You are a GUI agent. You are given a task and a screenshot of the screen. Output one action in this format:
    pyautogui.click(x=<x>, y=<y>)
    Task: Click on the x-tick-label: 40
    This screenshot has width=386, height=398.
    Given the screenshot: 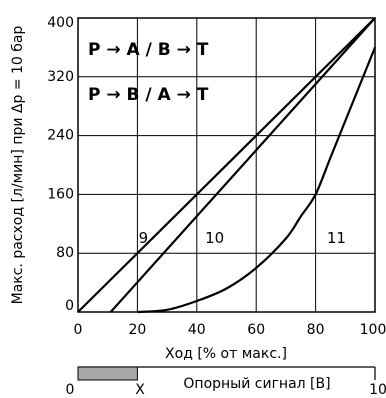 What is the action you would take?
    pyautogui.click(x=197, y=330)
    